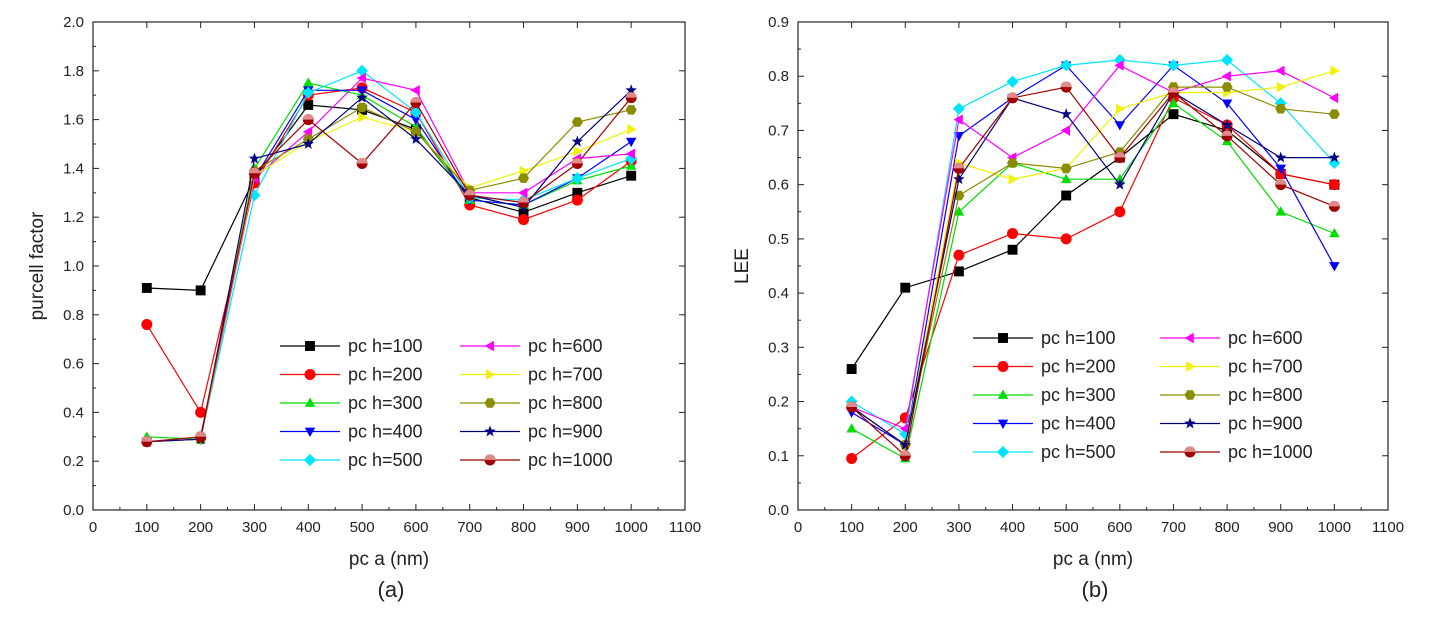  What do you see at coordinates (308, 527) in the screenshot?
I see `x-tick-label: 400` at bounding box center [308, 527].